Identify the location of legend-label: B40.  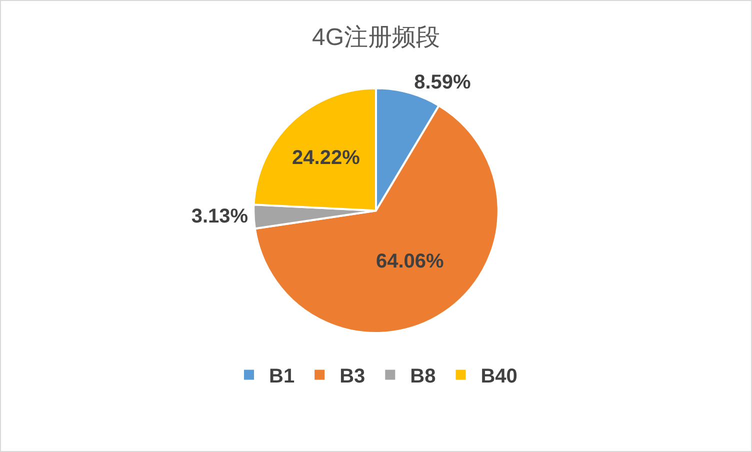
(499, 377).